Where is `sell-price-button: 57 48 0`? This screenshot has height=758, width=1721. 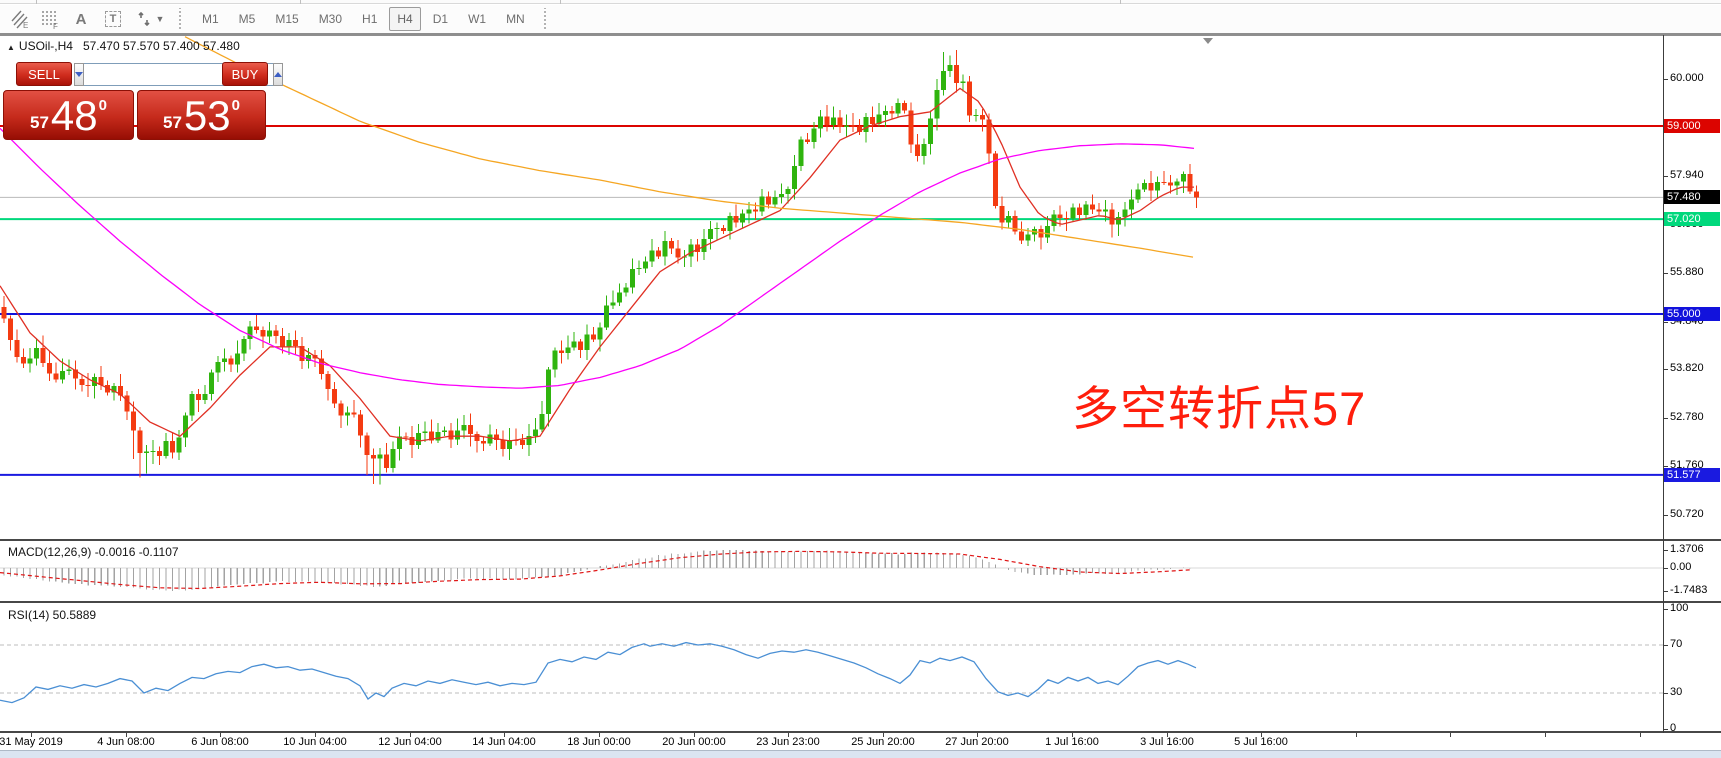
sell-price-button: 57 48 0 is located at coordinates (68, 115).